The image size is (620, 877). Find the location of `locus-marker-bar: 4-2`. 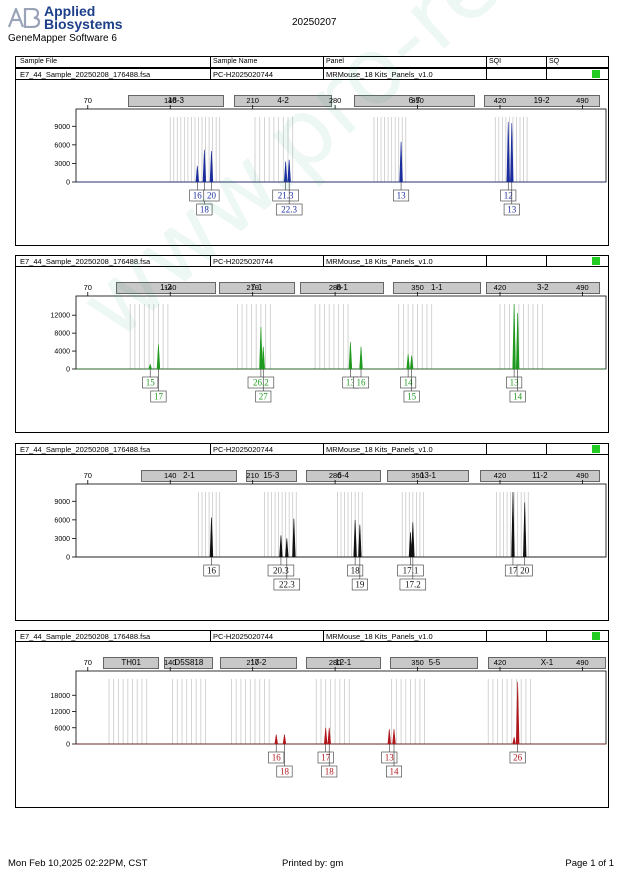

locus-marker-bar: 4-2 is located at coordinates (283, 101).